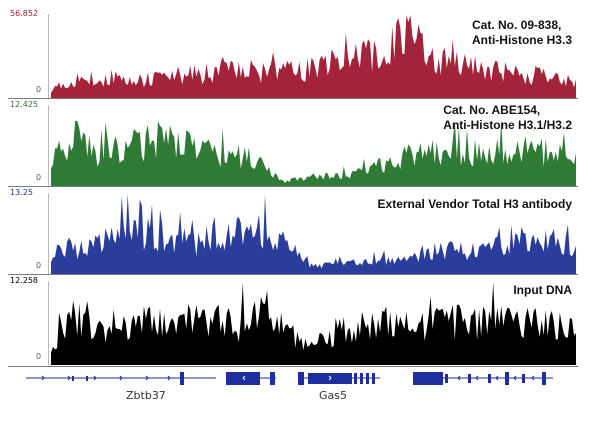 The image size is (600, 421). Describe the element at coordinates (492, 110) in the screenshot. I see `track-label-line1: Cat. No. ABE154,` at that location.